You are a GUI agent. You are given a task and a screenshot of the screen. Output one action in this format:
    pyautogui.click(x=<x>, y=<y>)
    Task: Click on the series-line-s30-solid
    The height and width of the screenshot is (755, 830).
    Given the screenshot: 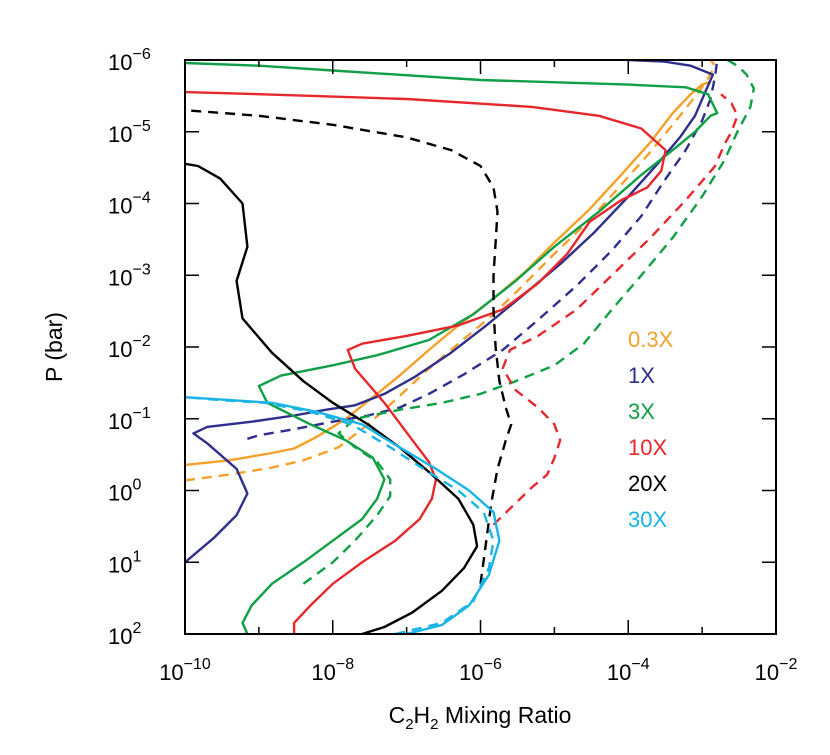 What is the action you would take?
    pyautogui.click(x=343, y=515)
    